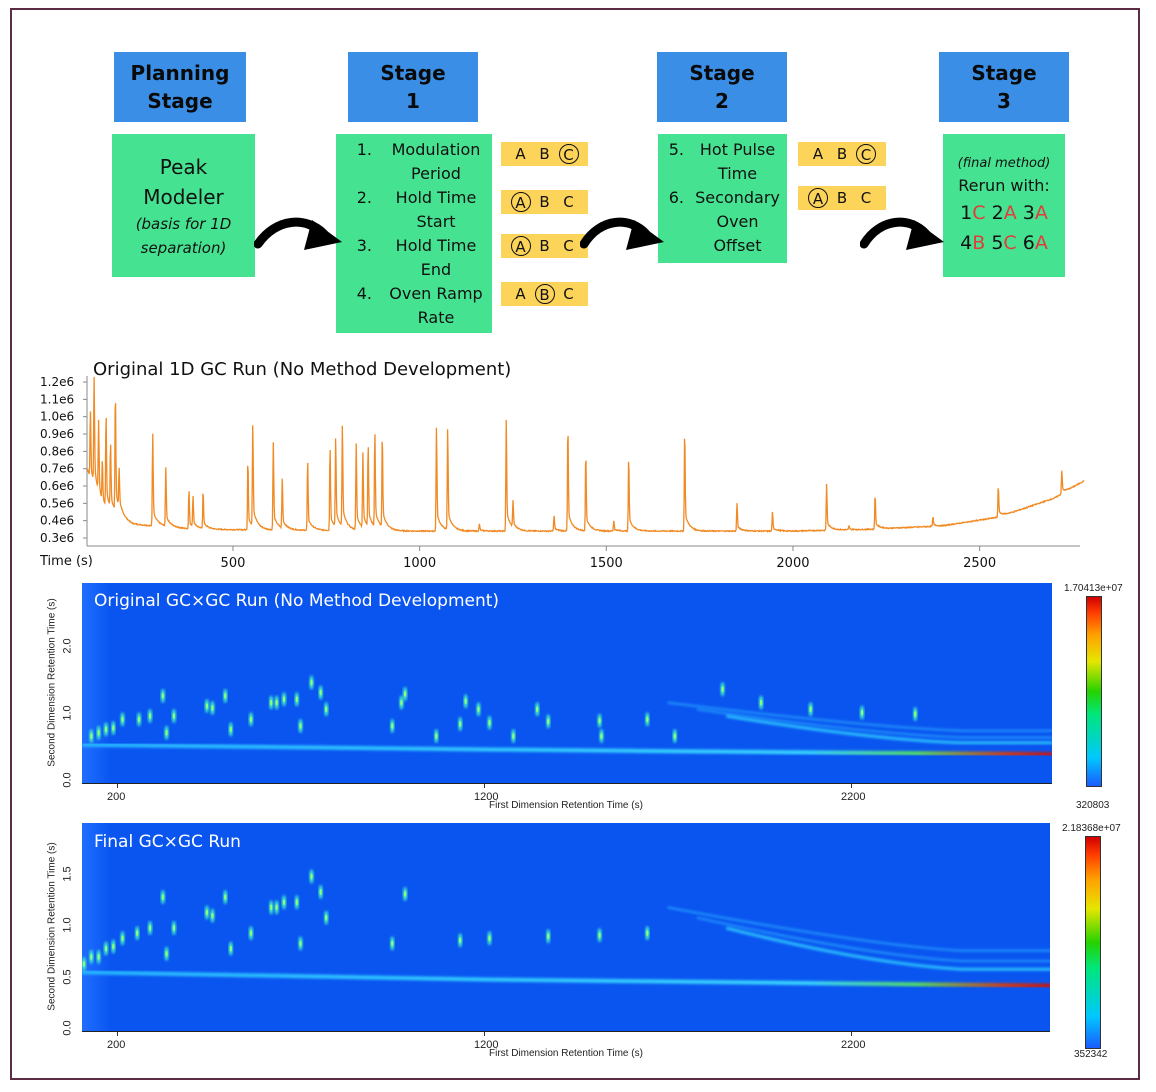 This screenshot has height=1092, width=1156. I want to click on svg-text: 0.7e6, so click(57, 469).